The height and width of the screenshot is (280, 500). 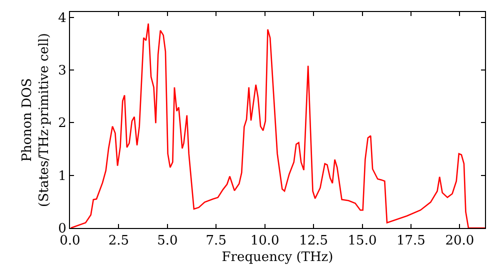 What do you see at coordinates (62, 71) in the screenshot?
I see `y-tick-label: 3` at bounding box center [62, 71].